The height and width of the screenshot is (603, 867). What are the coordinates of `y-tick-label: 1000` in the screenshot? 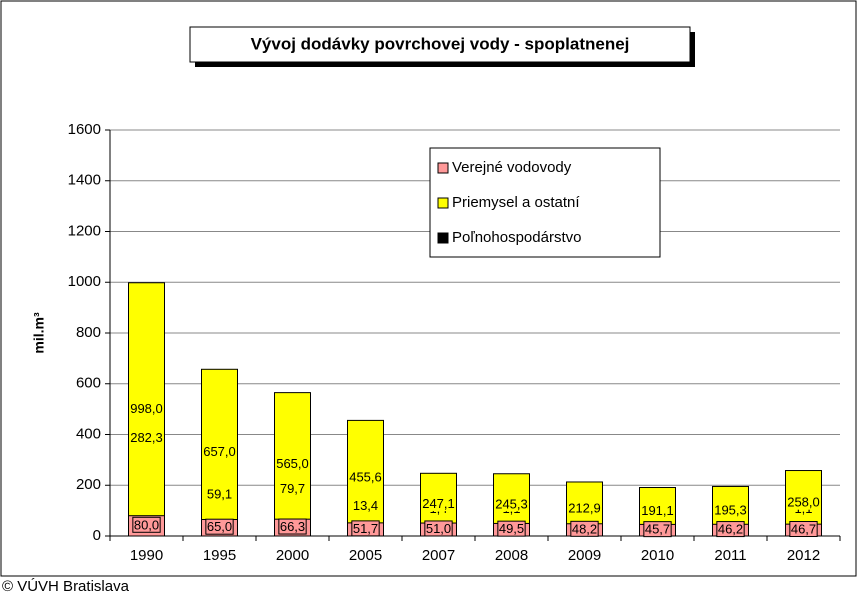 It's located at (84, 281).